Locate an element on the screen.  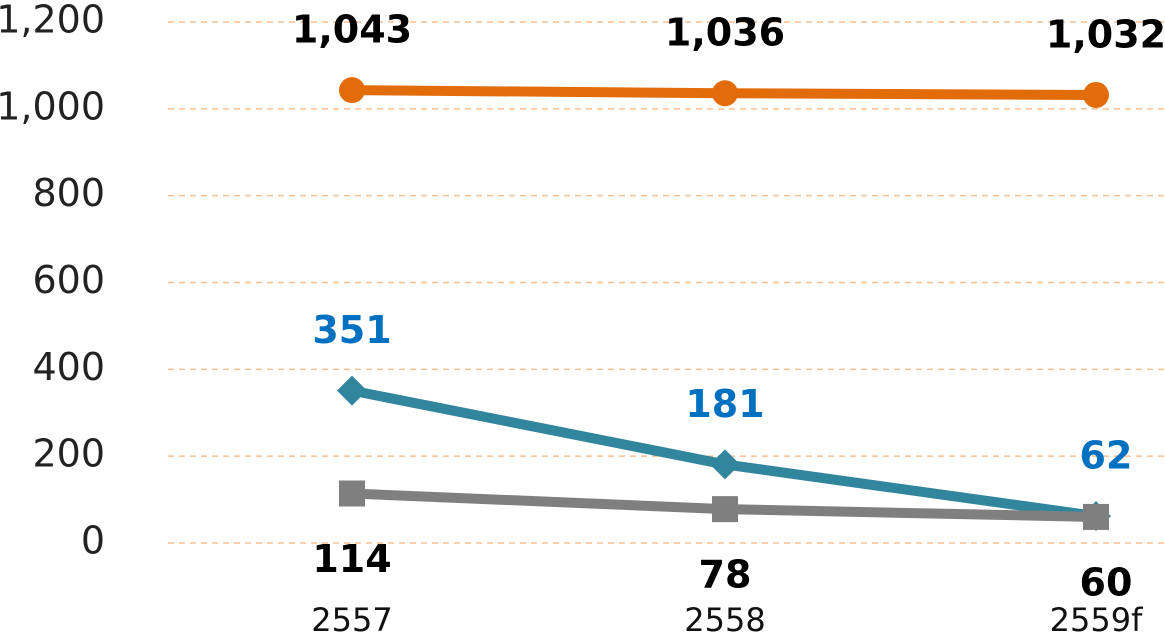
data-label: 78 is located at coordinates (725, 575).